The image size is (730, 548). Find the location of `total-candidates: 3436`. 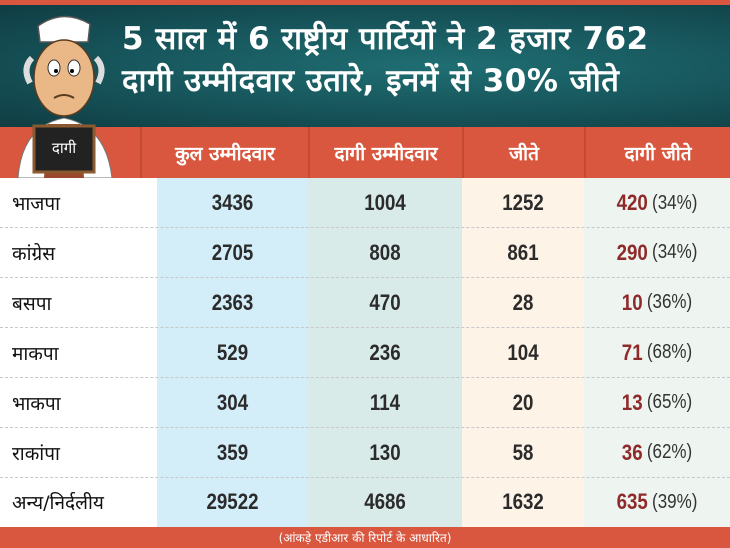

total-candidates: 3436 is located at coordinates (232, 202).